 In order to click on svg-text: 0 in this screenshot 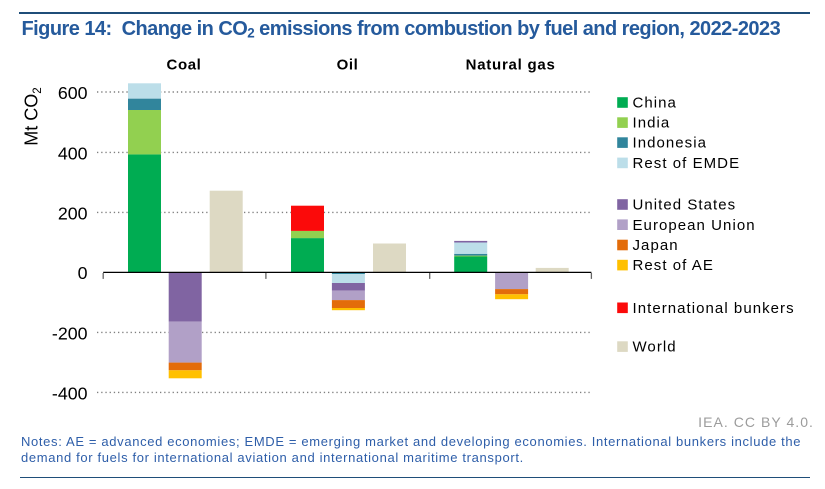, I will do `click(83, 273)`.